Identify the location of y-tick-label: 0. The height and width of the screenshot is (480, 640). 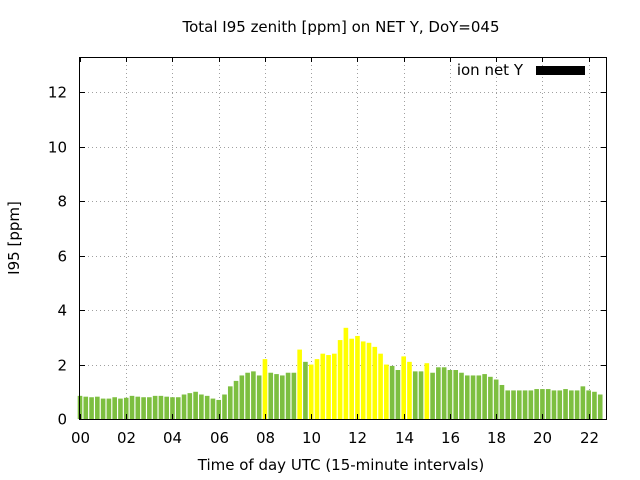
(62, 420).